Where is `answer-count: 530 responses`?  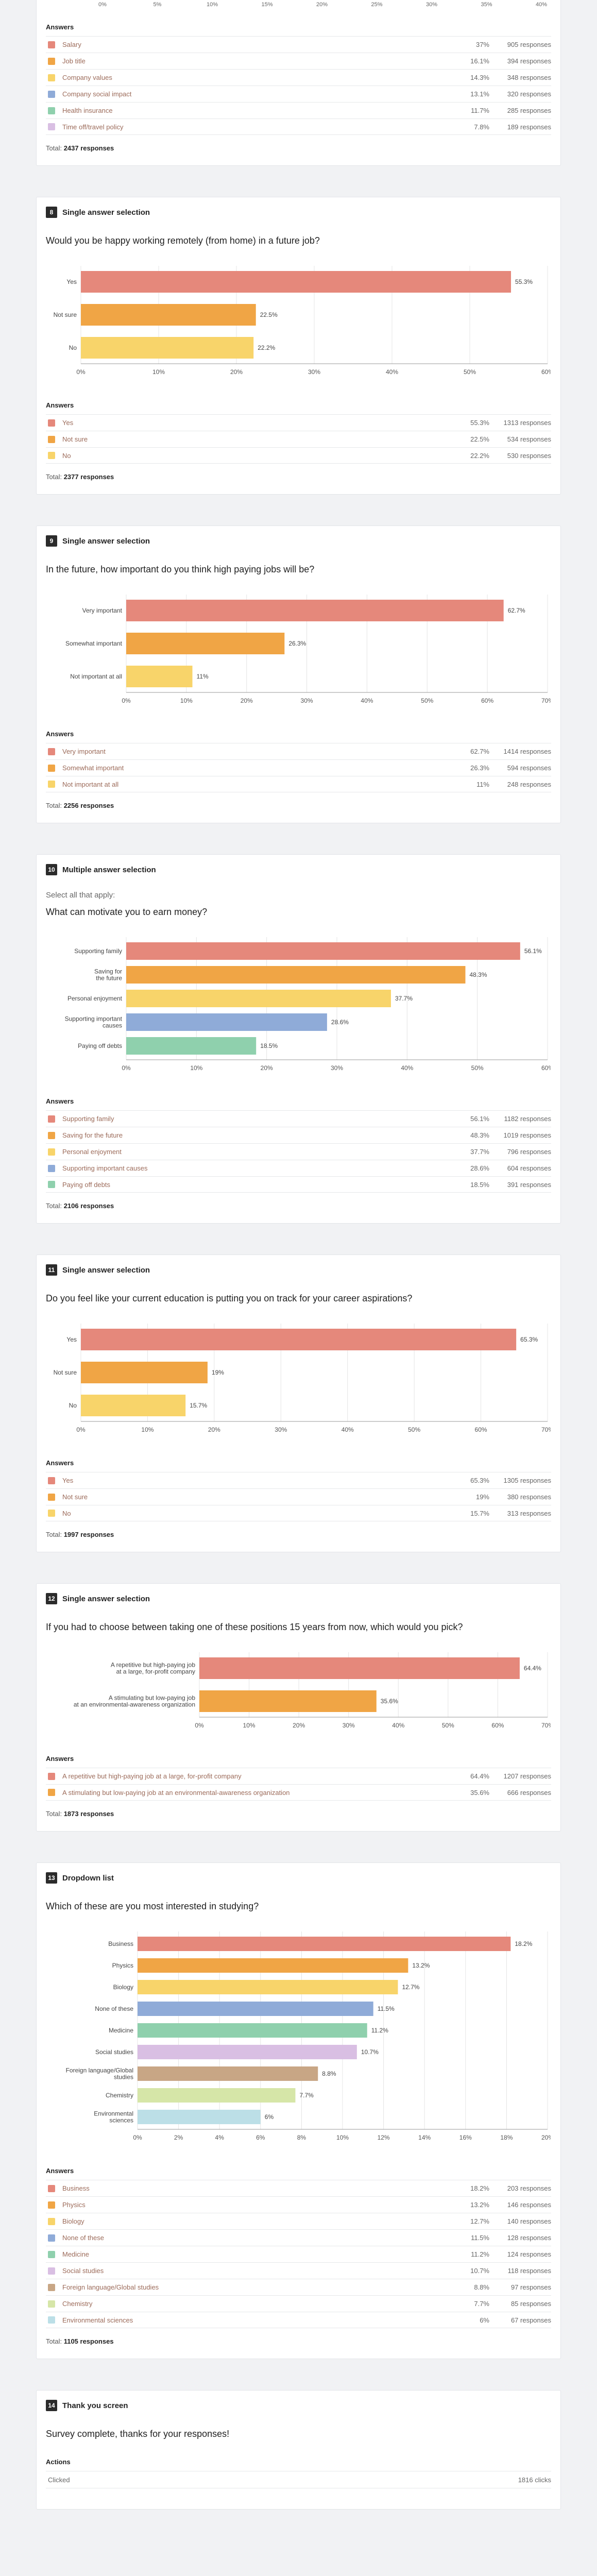
answer-count: 530 responses is located at coordinates (529, 455).